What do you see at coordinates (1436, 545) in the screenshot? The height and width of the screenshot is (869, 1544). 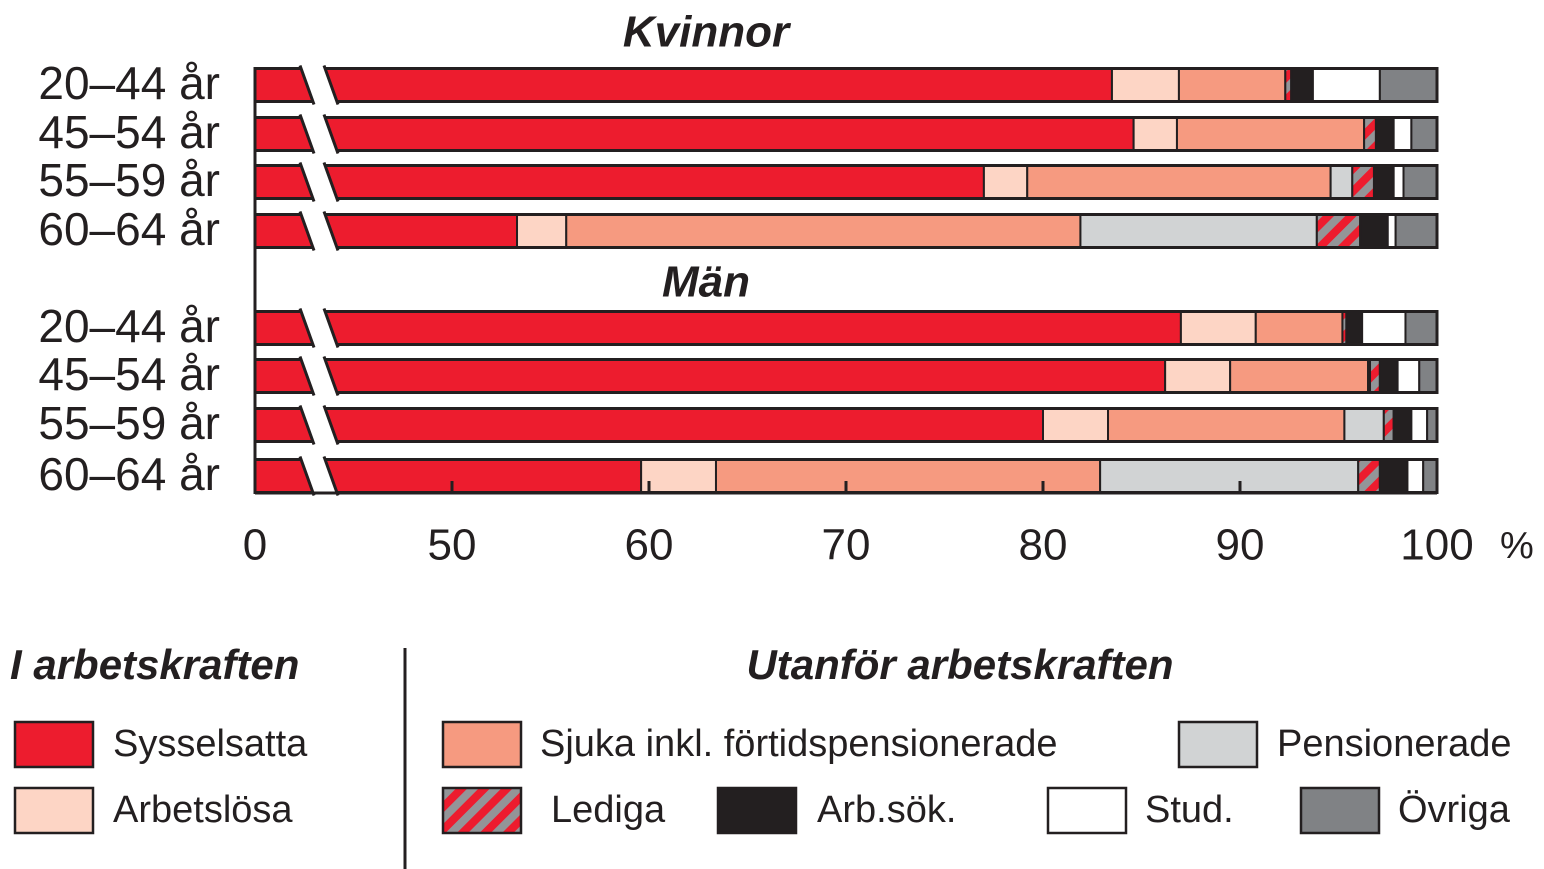 I see `x-tick-label: 100` at bounding box center [1436, 545].